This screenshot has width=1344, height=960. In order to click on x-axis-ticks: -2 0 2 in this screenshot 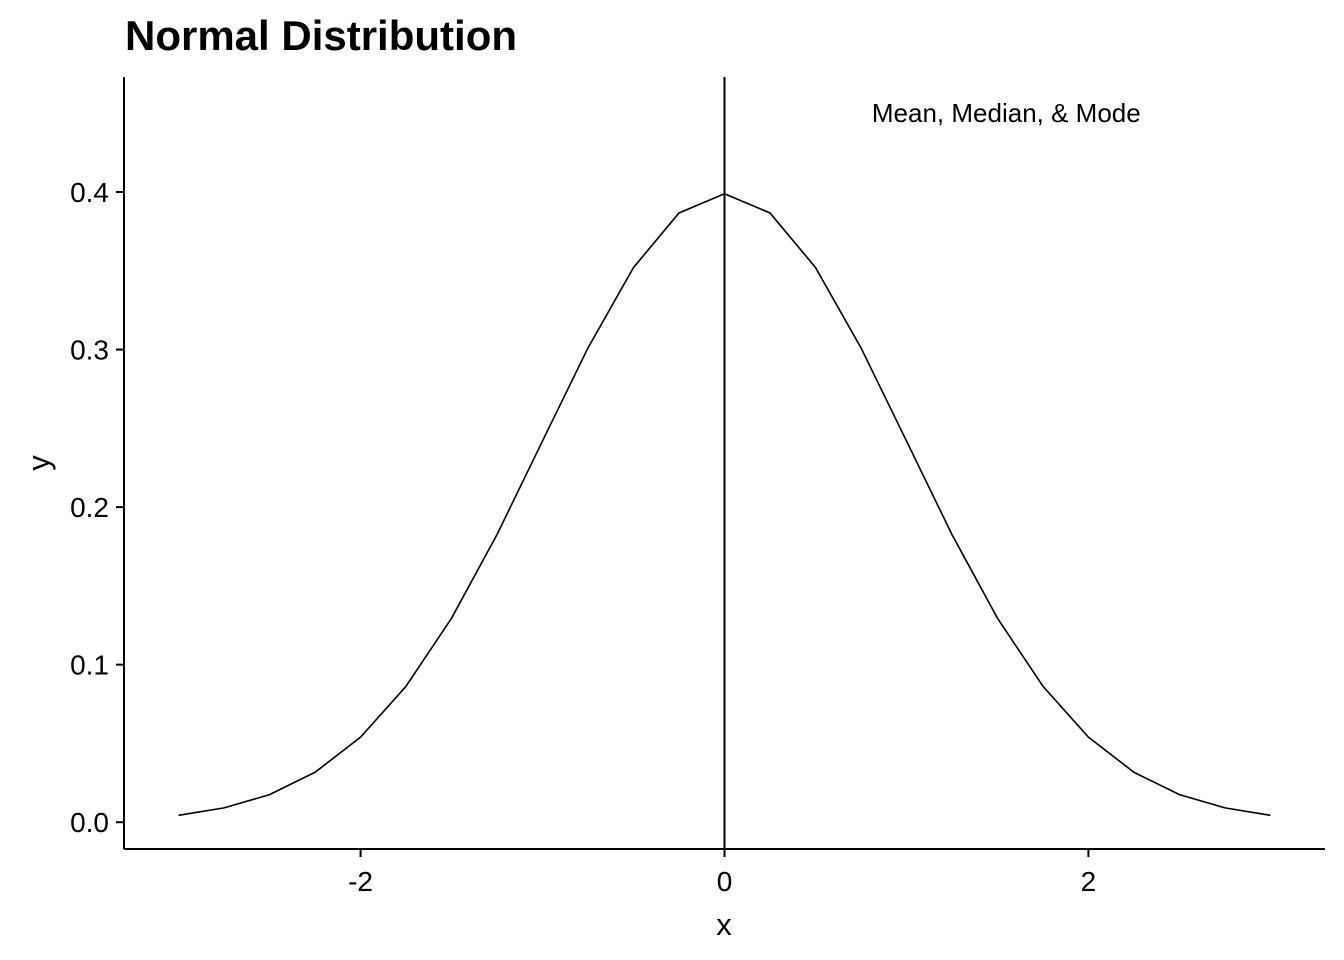, I will do `click(722, 873)`.